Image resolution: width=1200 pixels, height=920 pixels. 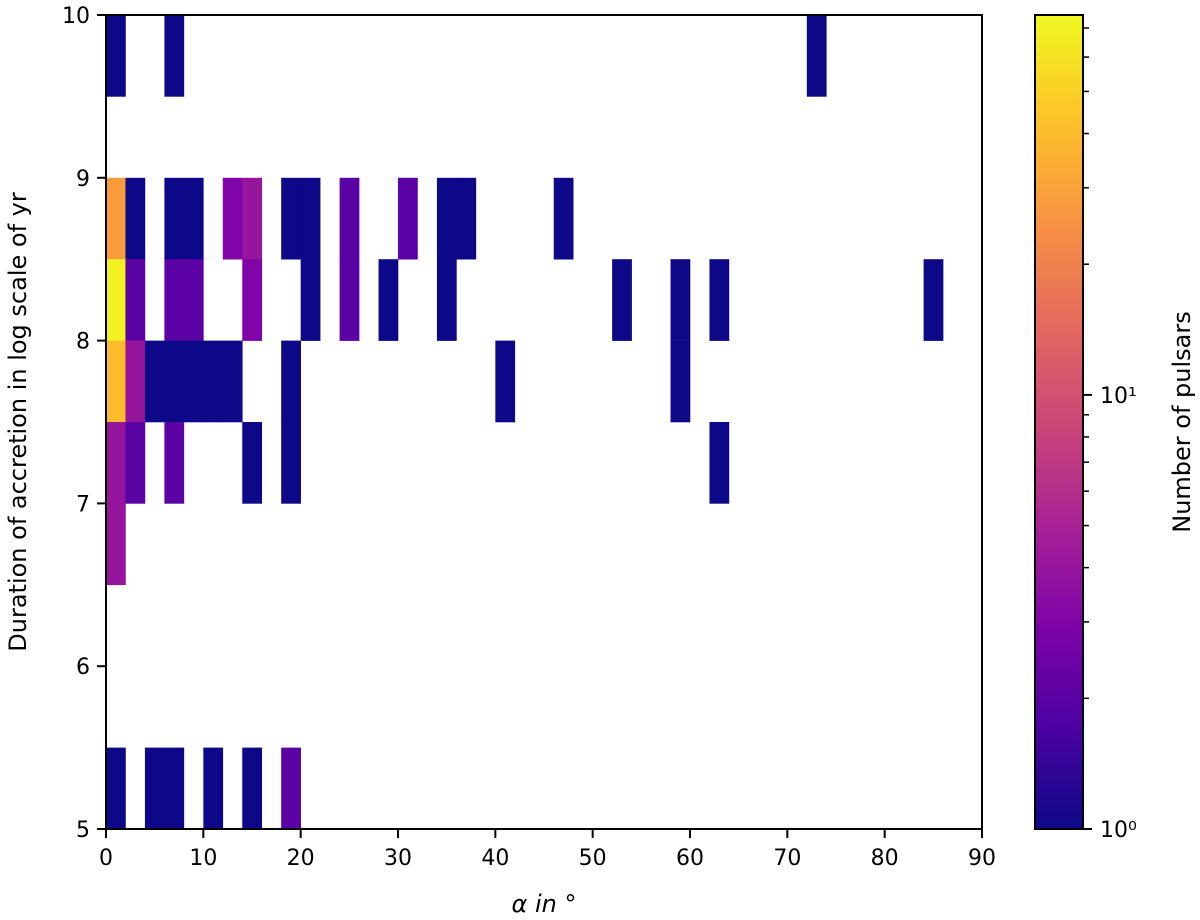 I want to click on x-axis-label: α in °, so click(x=544, y=904).